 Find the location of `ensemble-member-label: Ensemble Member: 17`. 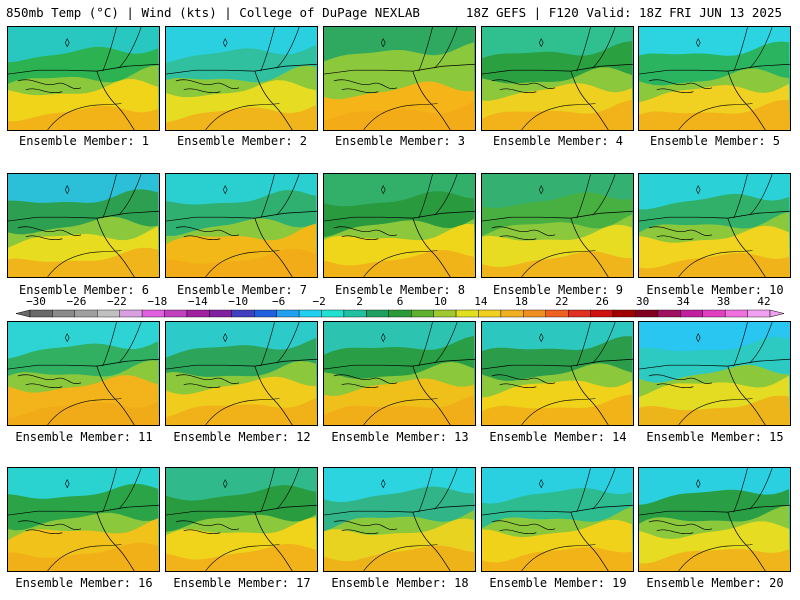

ensemble-member-label: Ensemble Member: 17 is located at coordinates (242, 583).